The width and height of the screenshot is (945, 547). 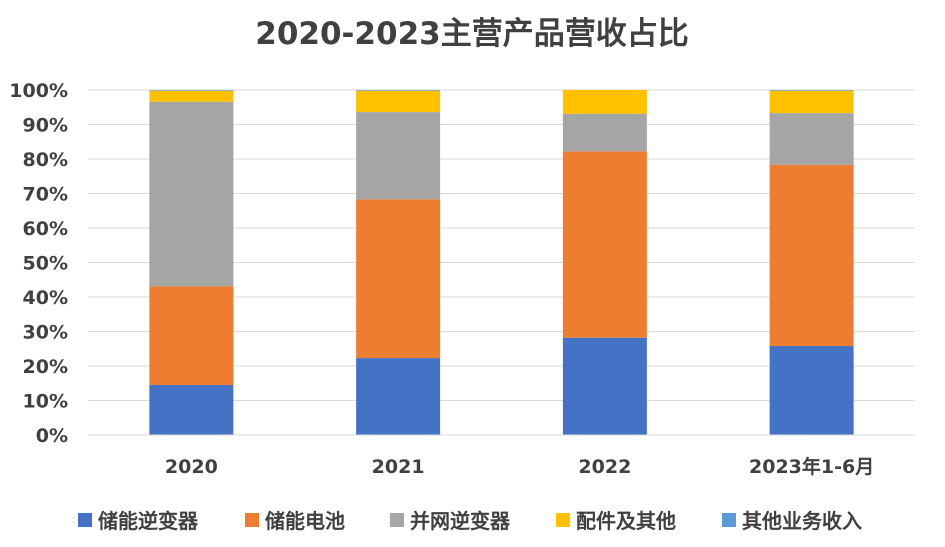 What do you see at coordinates (45, 264) in the screenshot?
I see `y-tick-label: 50%` at bounding box center [45, 264].